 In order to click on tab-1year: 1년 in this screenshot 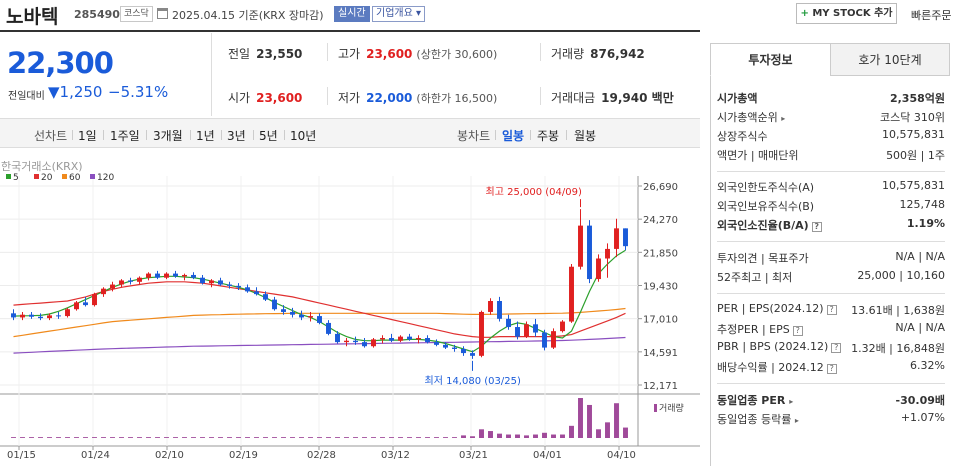, I will do `click(205, 136)`.